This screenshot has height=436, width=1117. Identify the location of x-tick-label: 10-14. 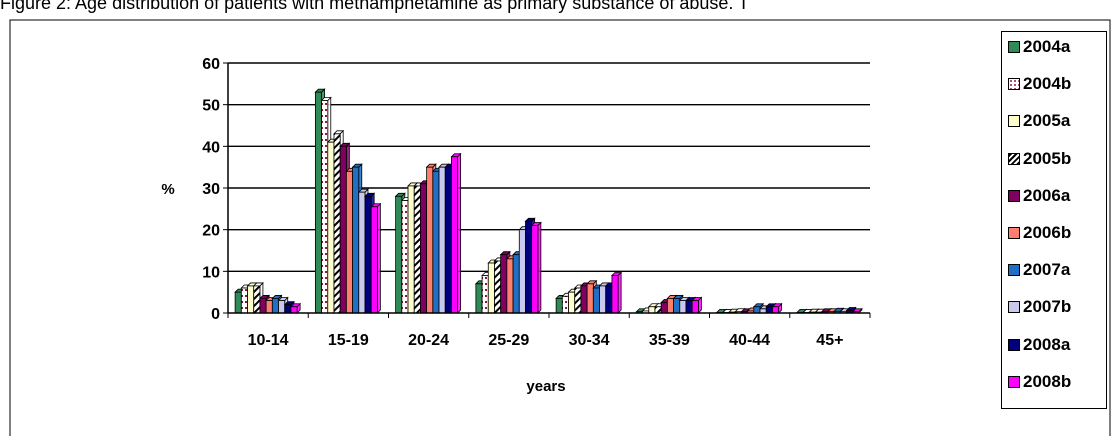
(268, 340).